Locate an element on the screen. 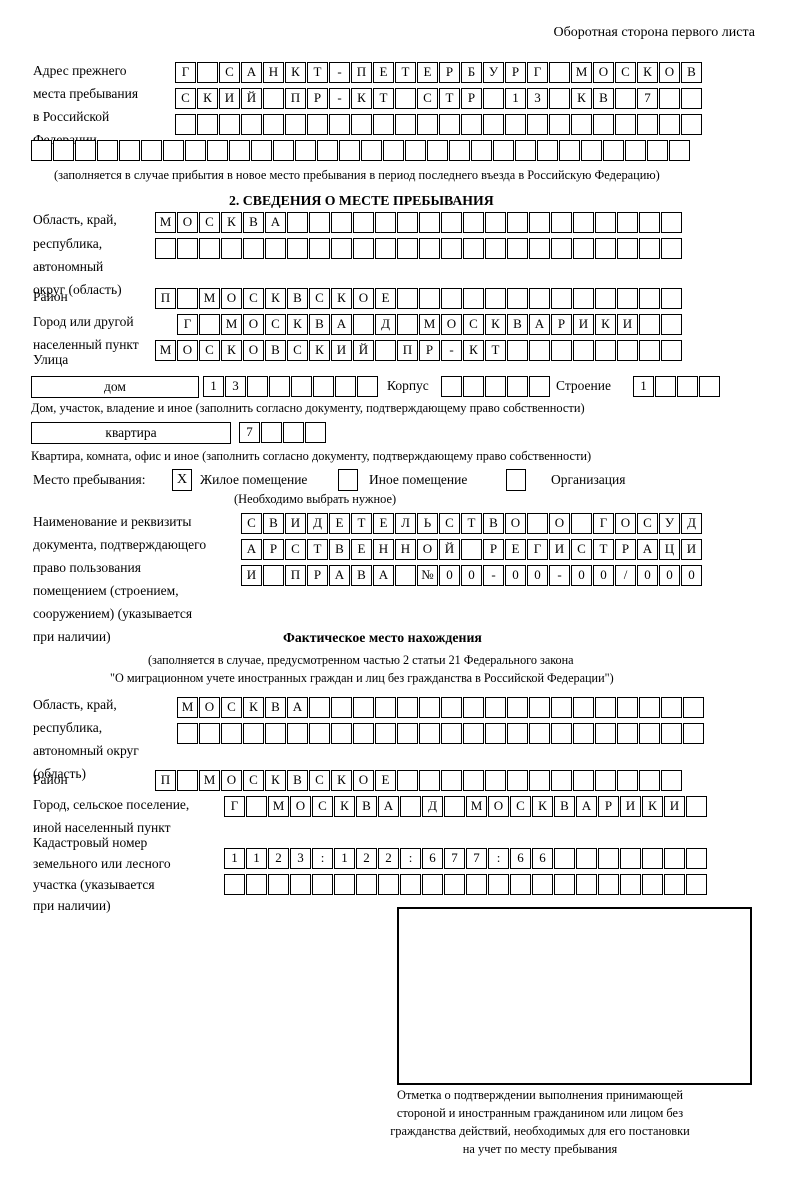  actual-region-r1-cell-3: С is located at coordinates (231, 707).